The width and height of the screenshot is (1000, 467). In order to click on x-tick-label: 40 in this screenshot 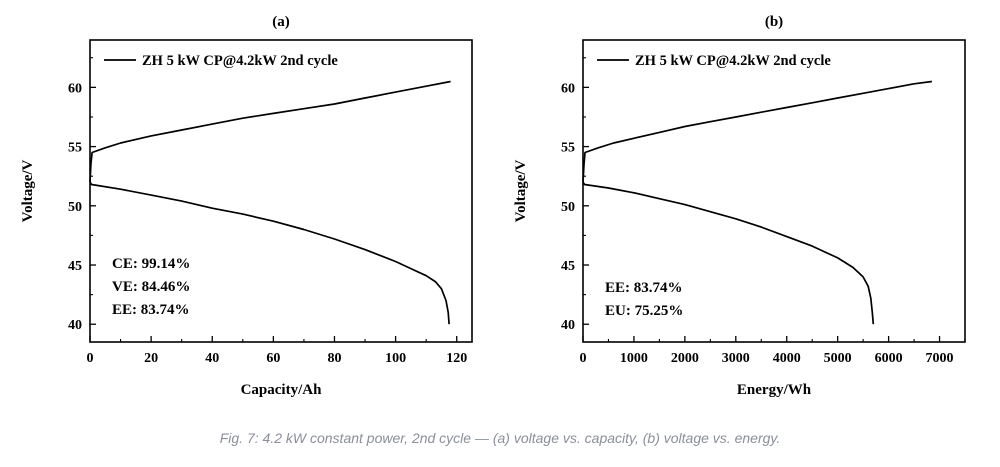, I will do `click(212, 358)`.